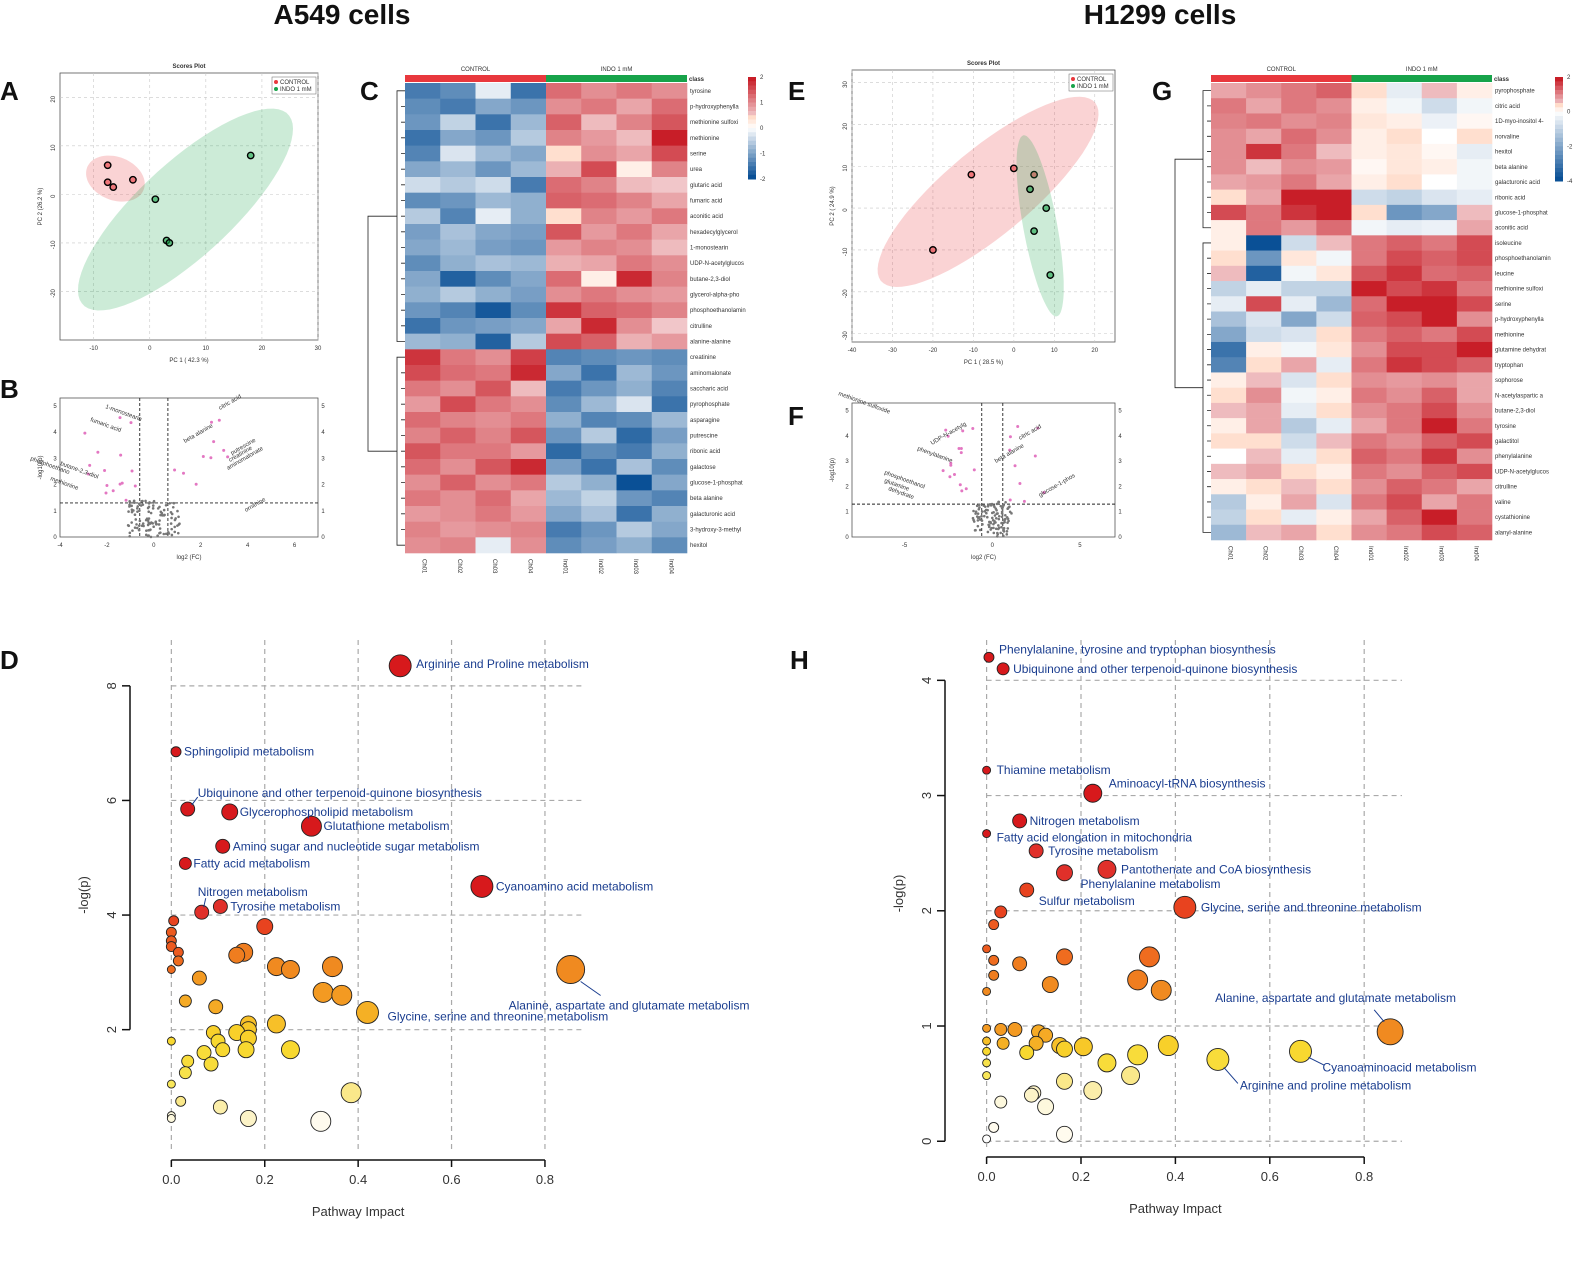 The image size is (1594, 1267). I want to click on legend-label: CONTROL, so click(295, 83).